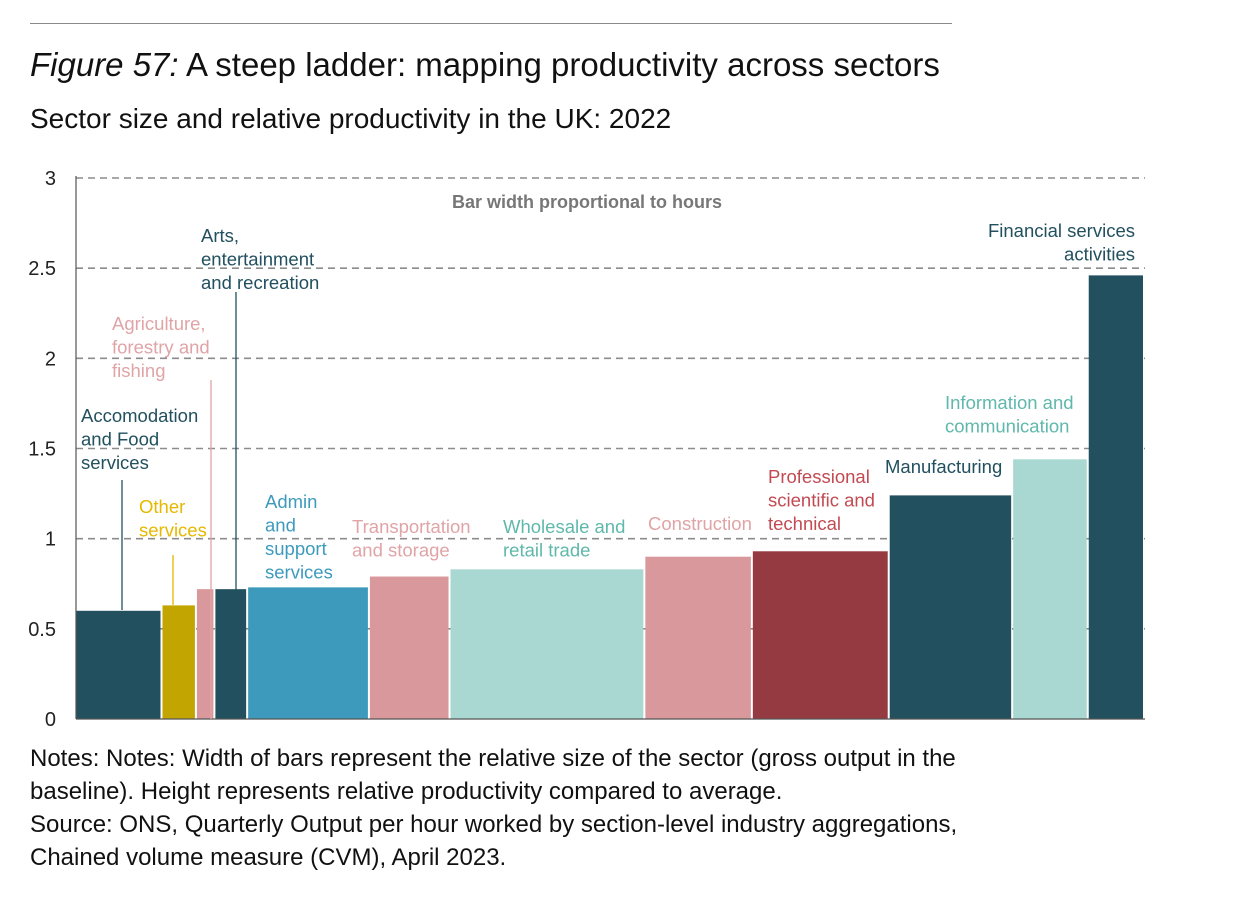 Image resolution: width=1256 pixels, height=906 pixels. What do you see at coordinates (411, 526) in the screenshot?
I see `bar-label: Transportation` at bounding box center [411, 526].